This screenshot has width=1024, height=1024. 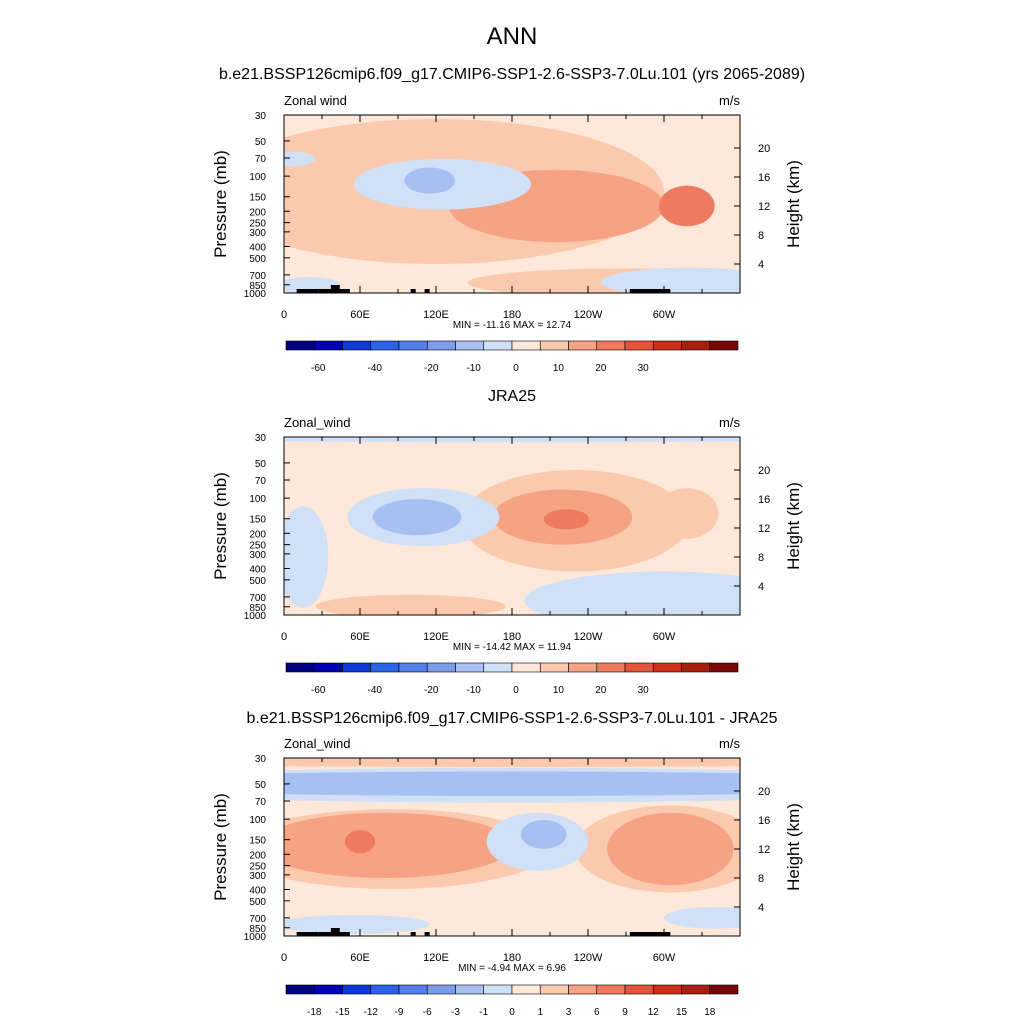 What do you see at coordinates (473, 368) in the screenshot?
I see `colorbar-label: -10` at bounding box center [473, 368].